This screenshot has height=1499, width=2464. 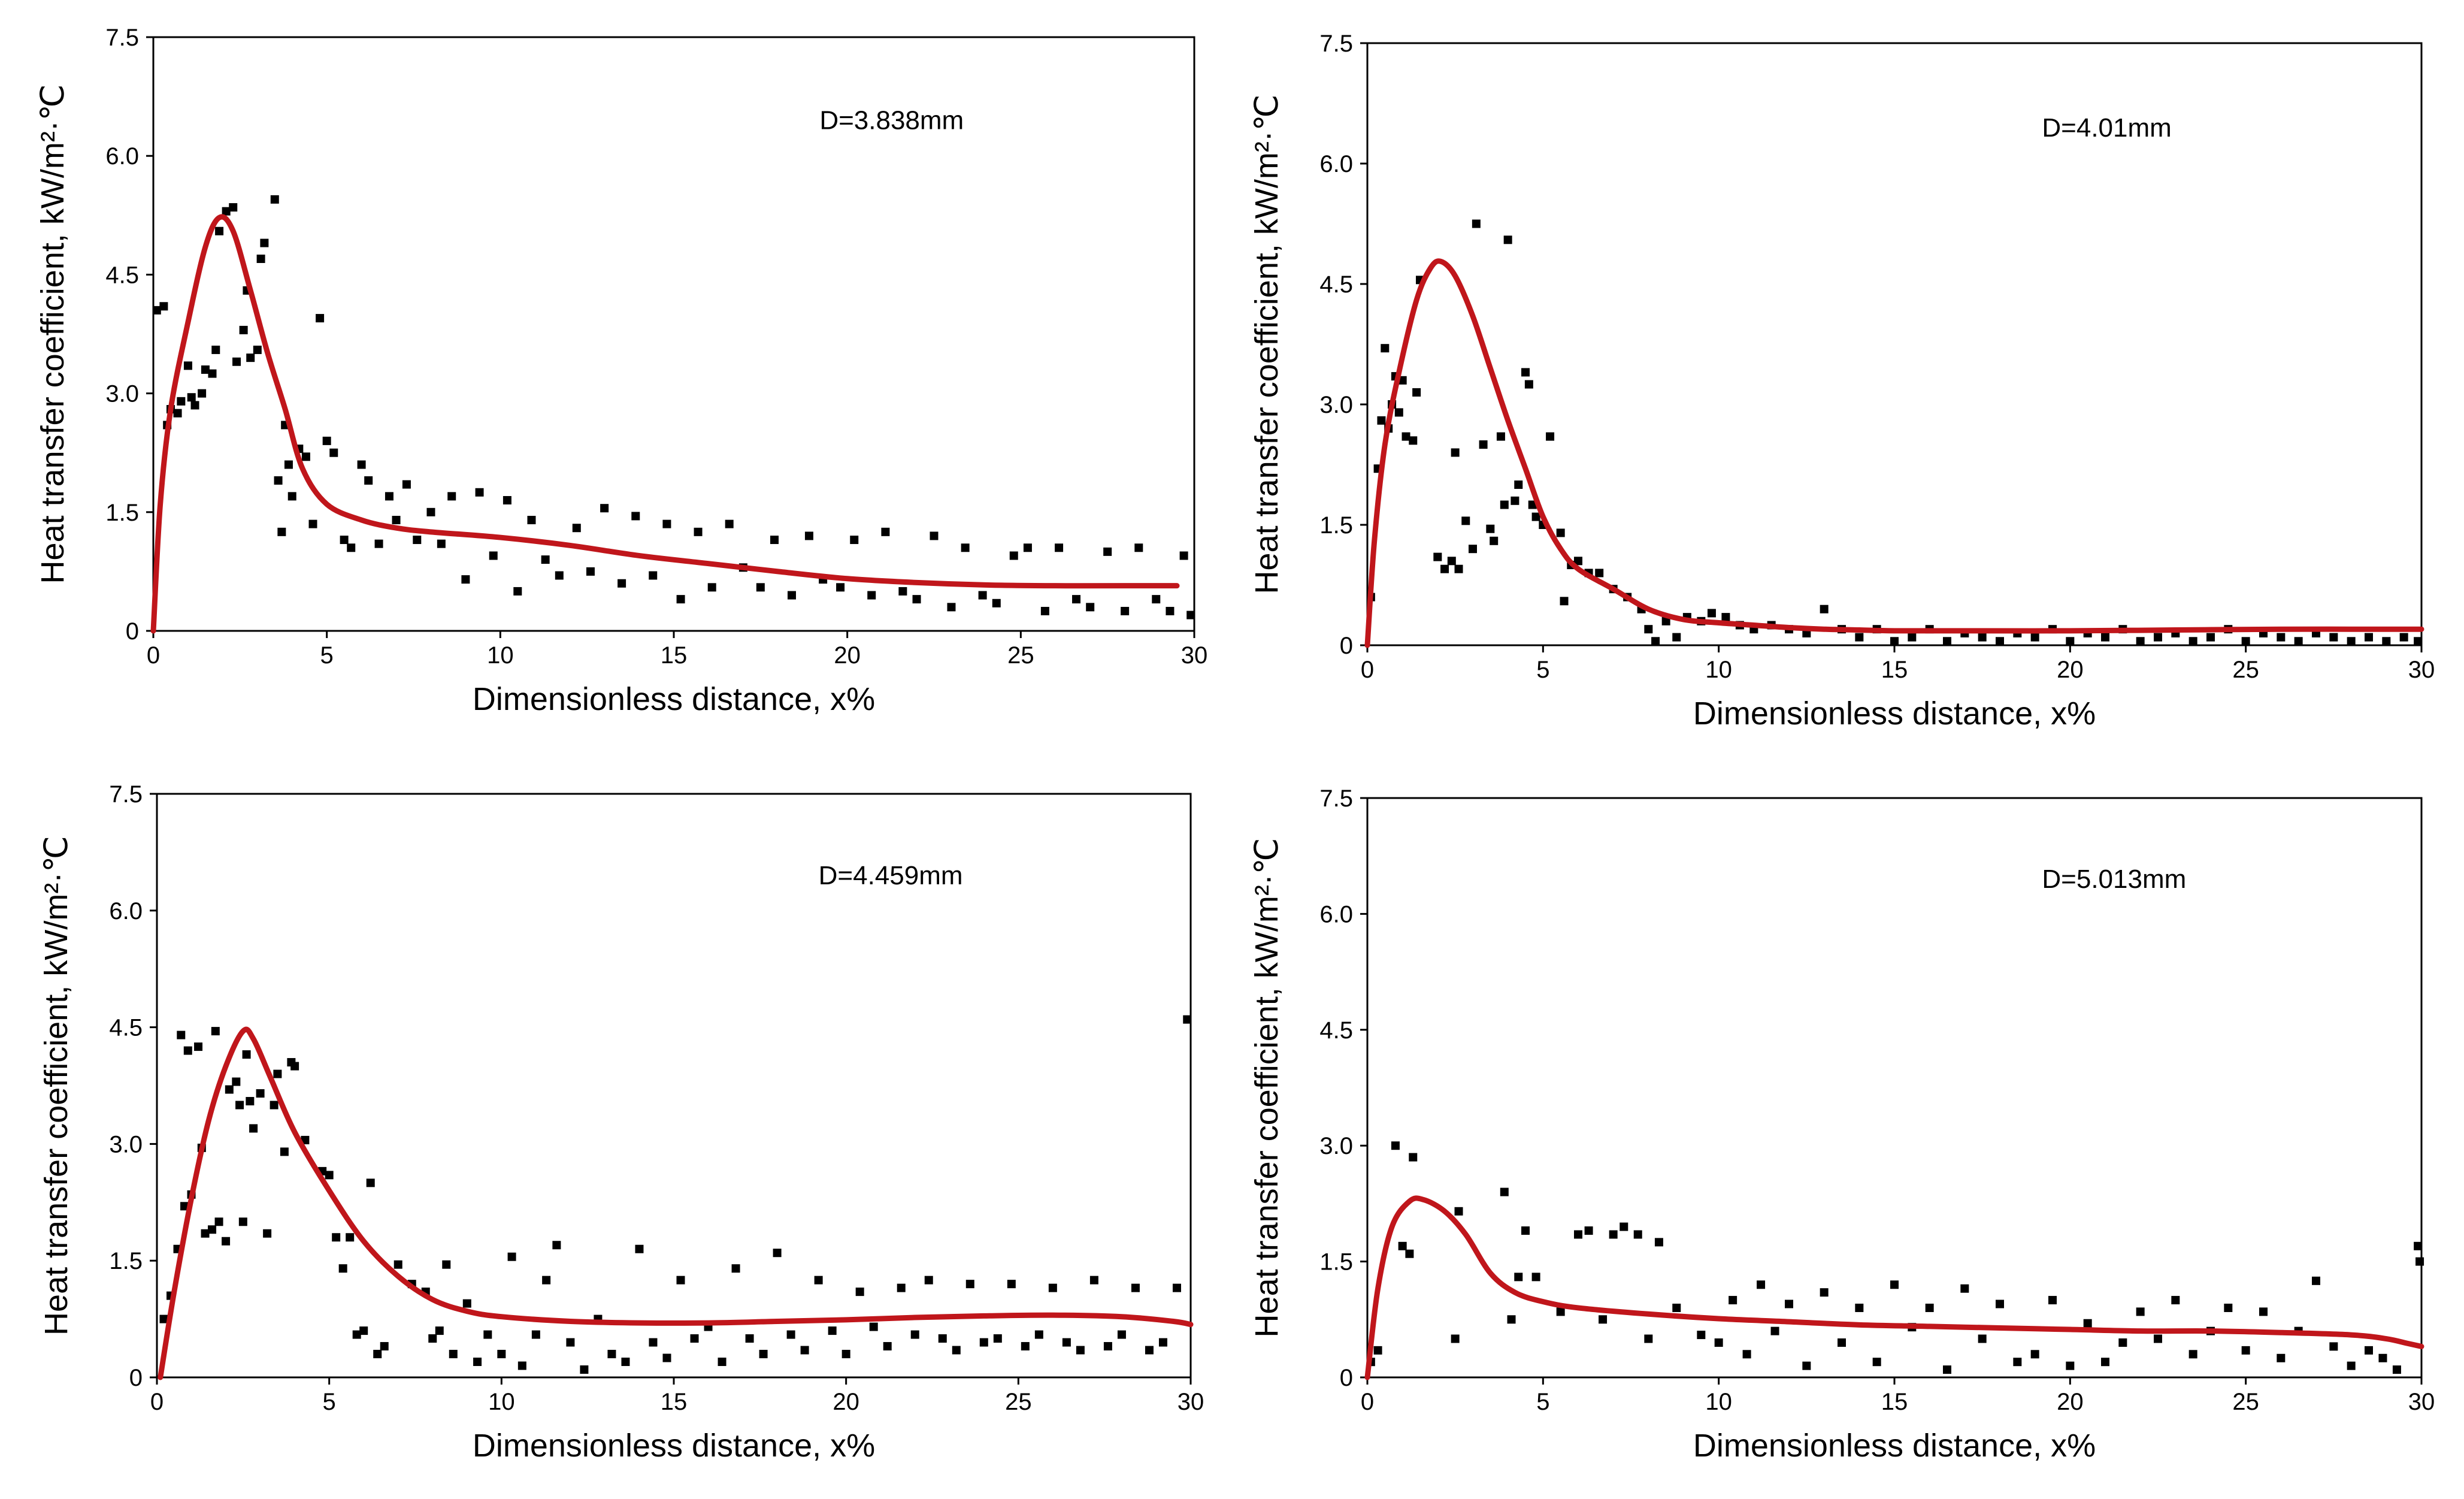 I want to click on y-tick-label: 6.0, so click(x=126, y=911).